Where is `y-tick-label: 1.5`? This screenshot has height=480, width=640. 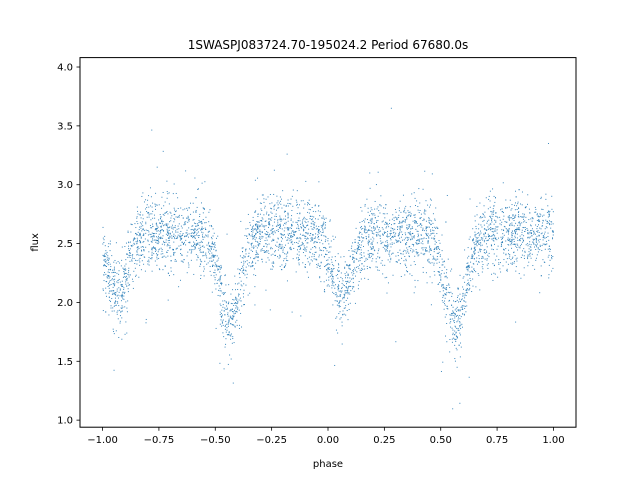
y-tick-label: 1.5 is located at coordinates (65, 362).